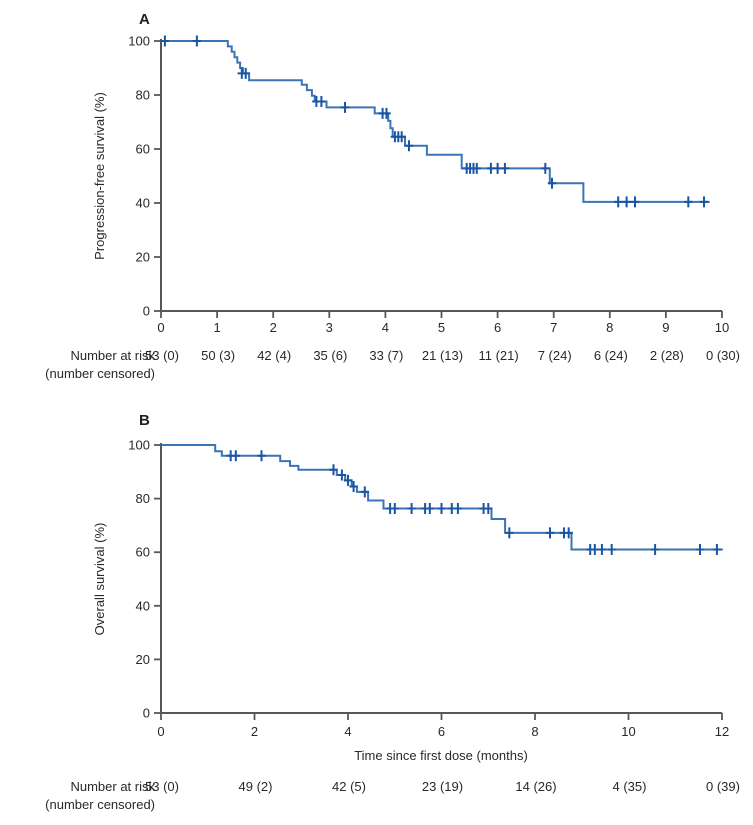 The image size is (753, 825). I want to click on x-tick-label: 1, so click(216, 327).